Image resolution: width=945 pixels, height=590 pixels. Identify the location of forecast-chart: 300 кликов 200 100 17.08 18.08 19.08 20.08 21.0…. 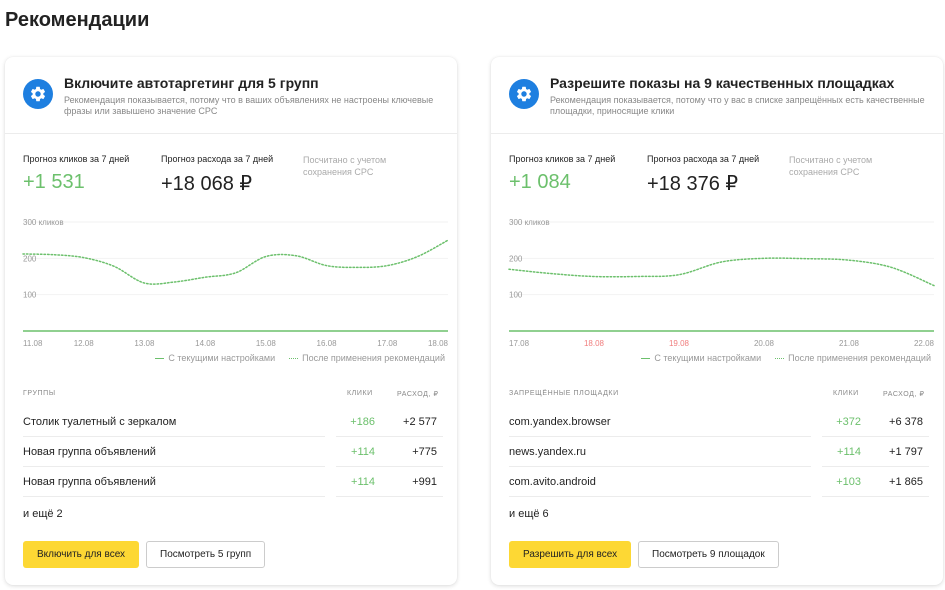
(721, 283).